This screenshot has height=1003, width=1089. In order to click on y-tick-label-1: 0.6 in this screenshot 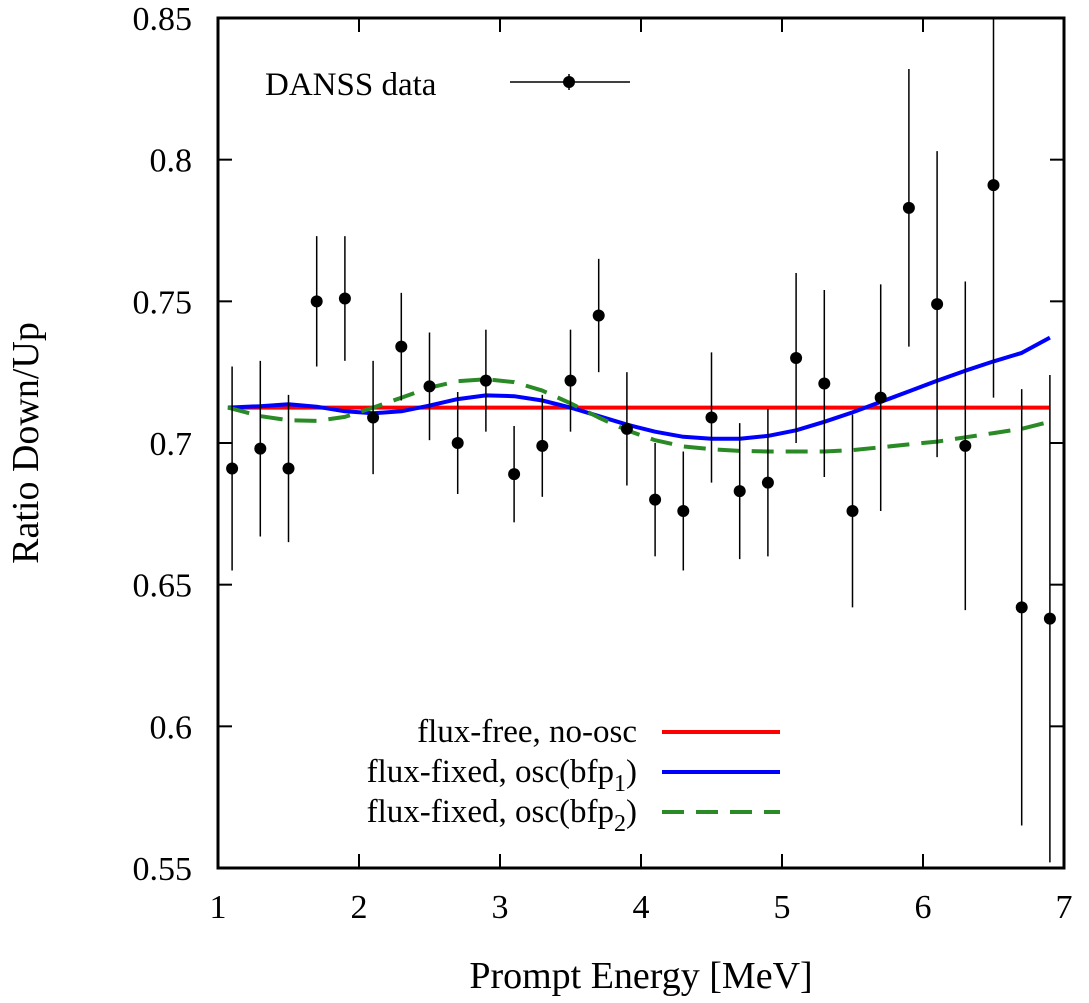, I will do `click(171, 727)`.